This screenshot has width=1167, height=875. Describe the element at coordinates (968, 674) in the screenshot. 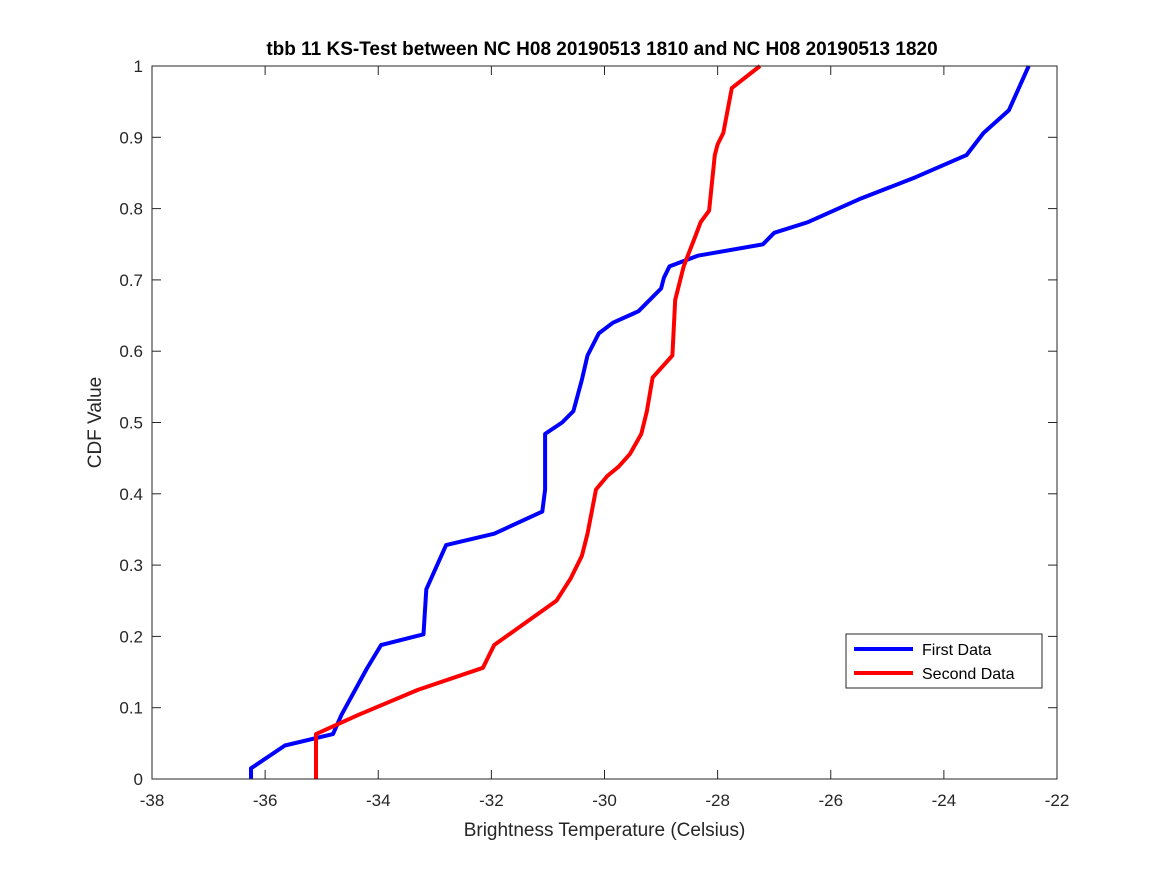

I see `legend-label-2: Second Data` at that location.